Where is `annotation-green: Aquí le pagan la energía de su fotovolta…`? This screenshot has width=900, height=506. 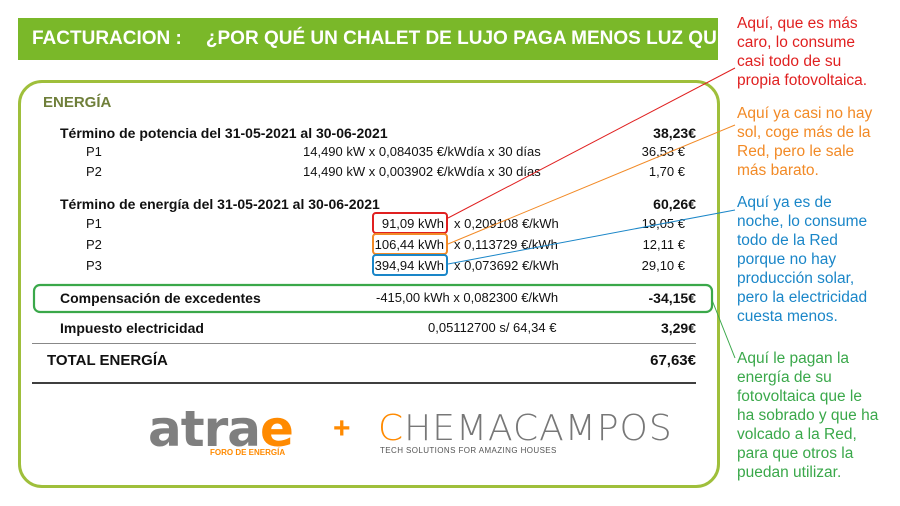 annotation-green: Aquí le pagan la energía de su fotovolta… is located at coordinates (808, 415).